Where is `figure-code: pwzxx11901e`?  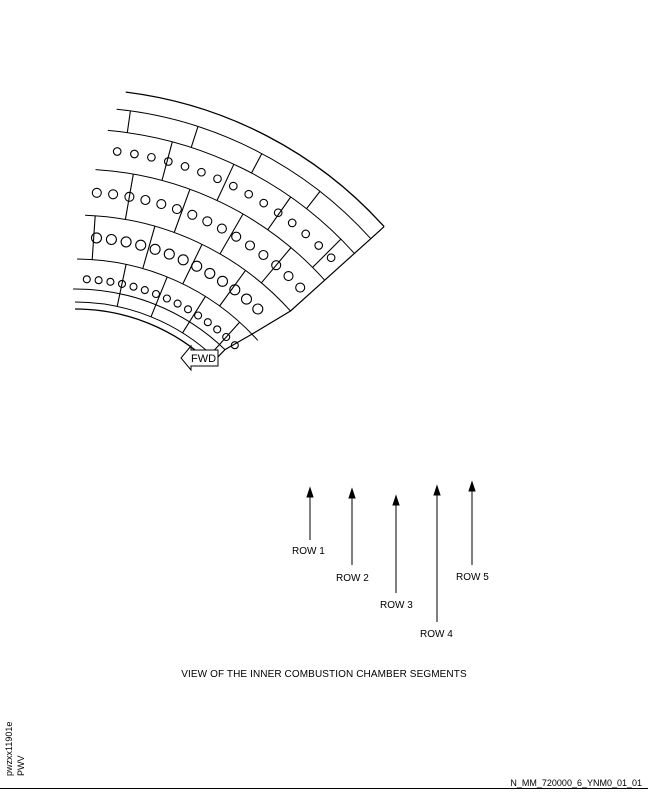
figure-code: pwzxx11901e is located at coordinates (9, 748).